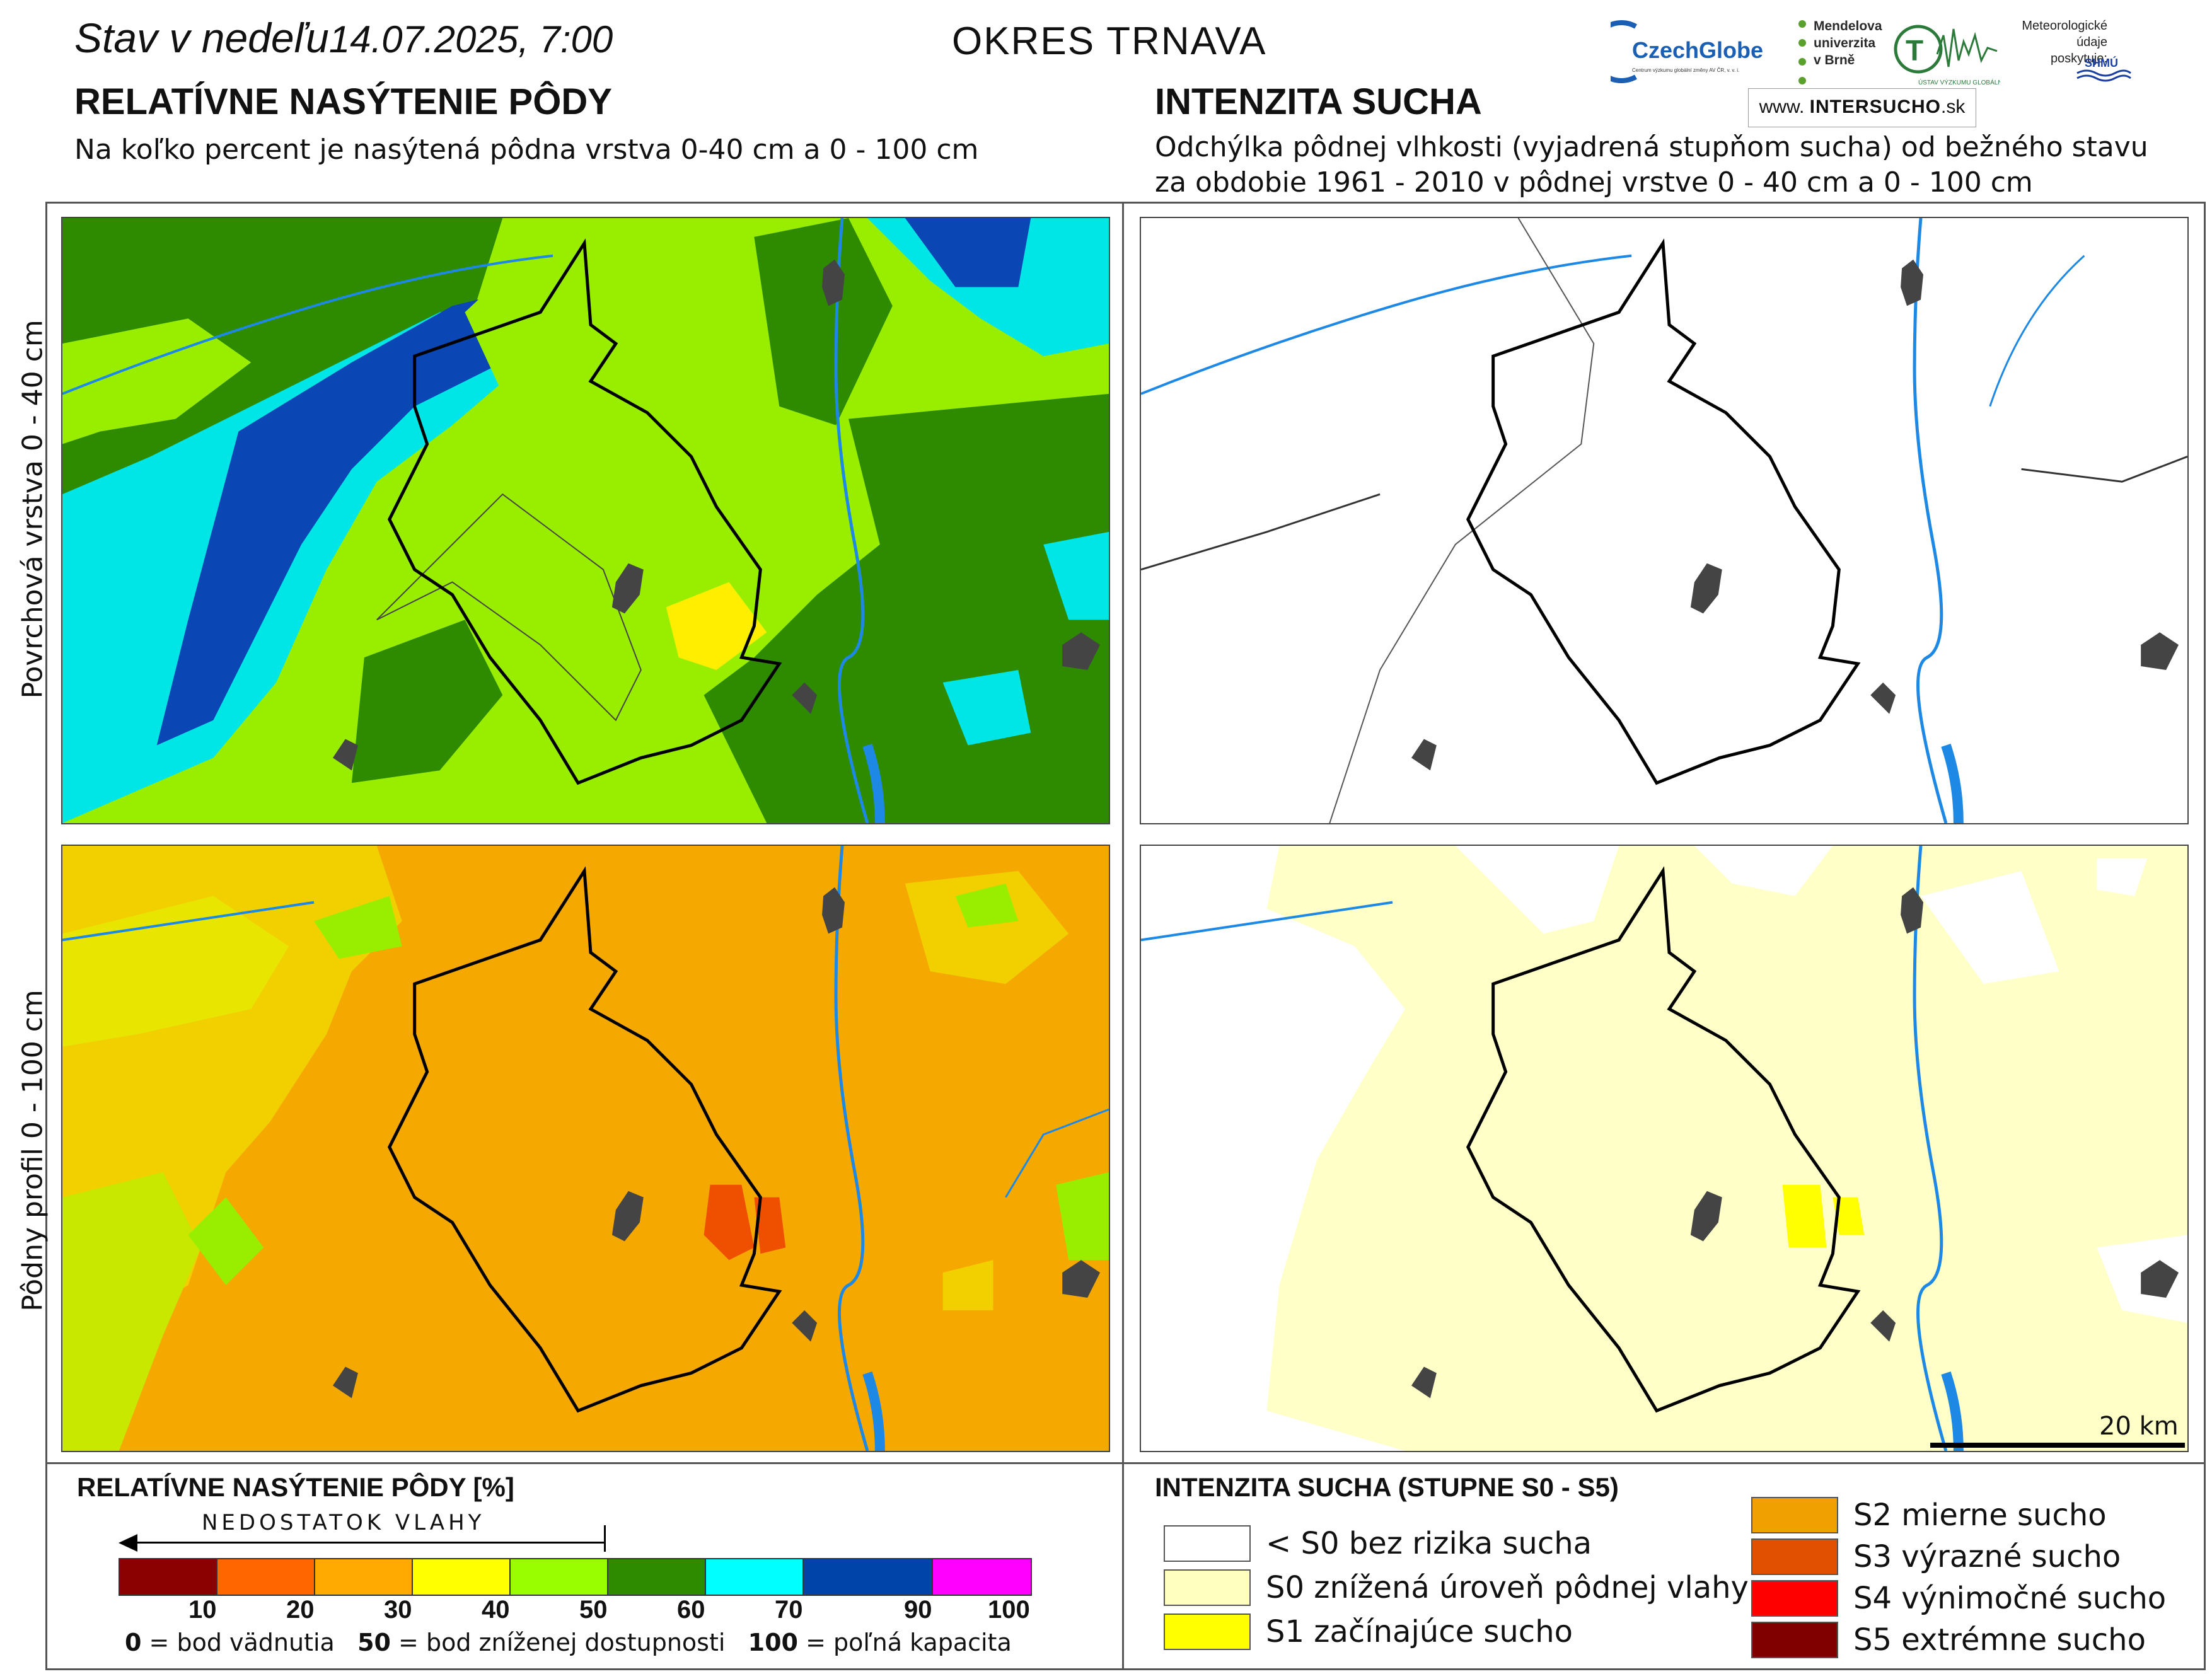 The width and height of the screenshot is (2212, 1674). What do you see at coordinates (2078, 59) in the screenshot?
I see `meteo-line-3: poskytuje:` at bounding box center [2078, 59].